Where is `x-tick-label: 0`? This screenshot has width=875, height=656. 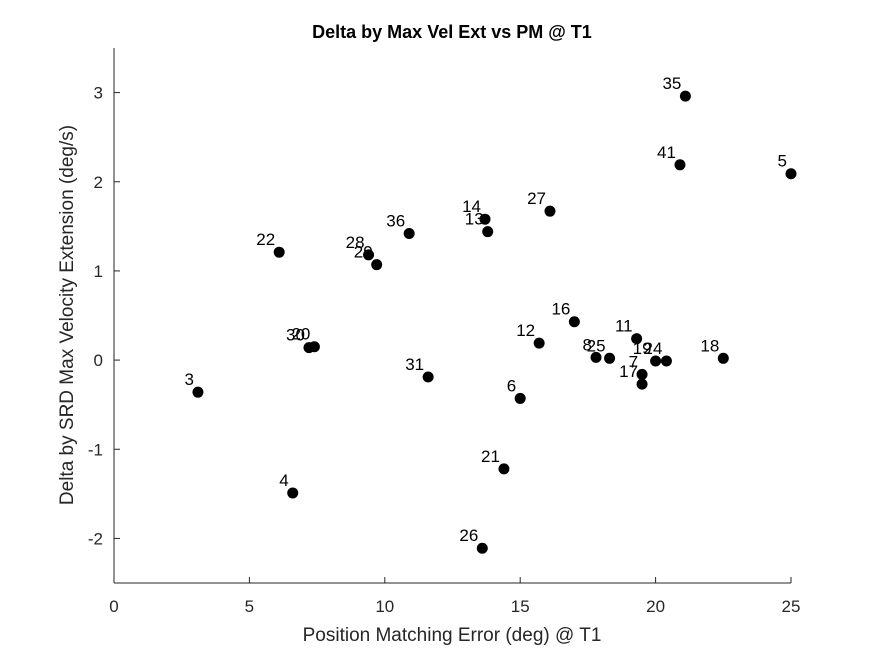
x-tick-label: 0 is located at coordinates (113, 606).